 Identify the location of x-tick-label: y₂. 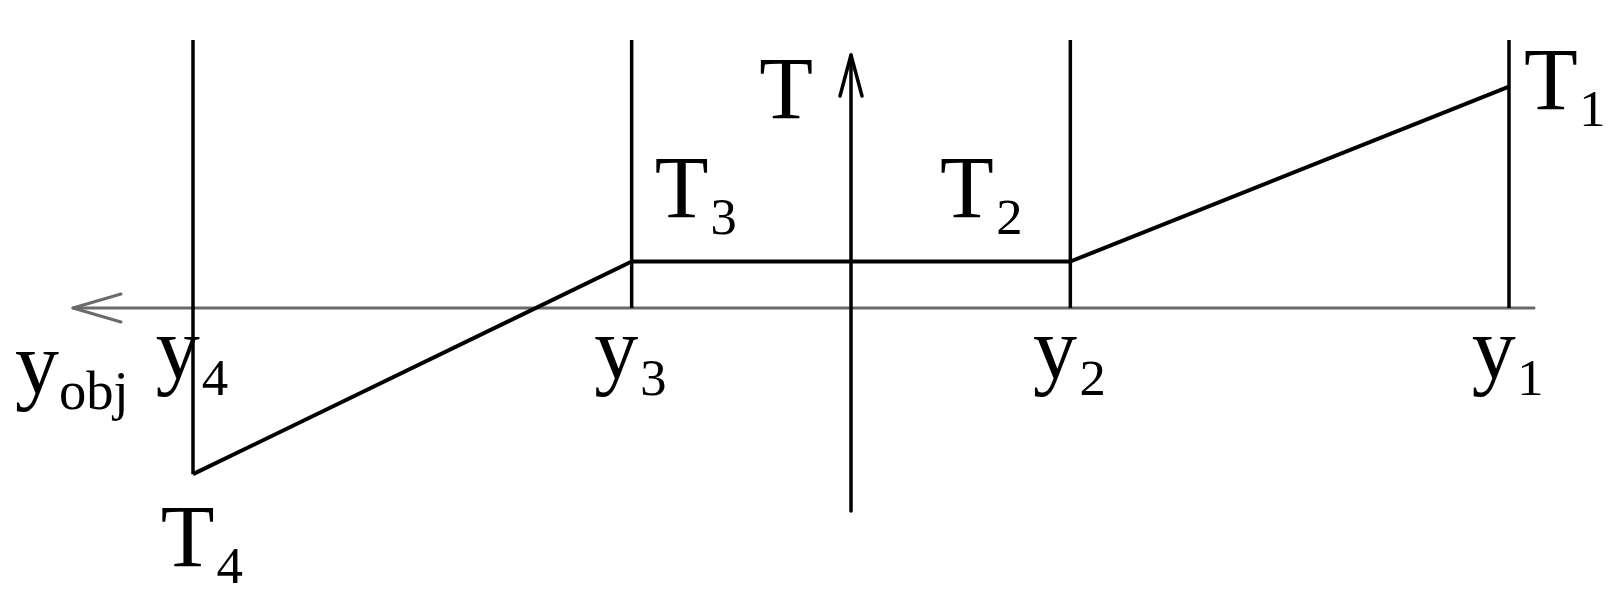
(1070, 348).